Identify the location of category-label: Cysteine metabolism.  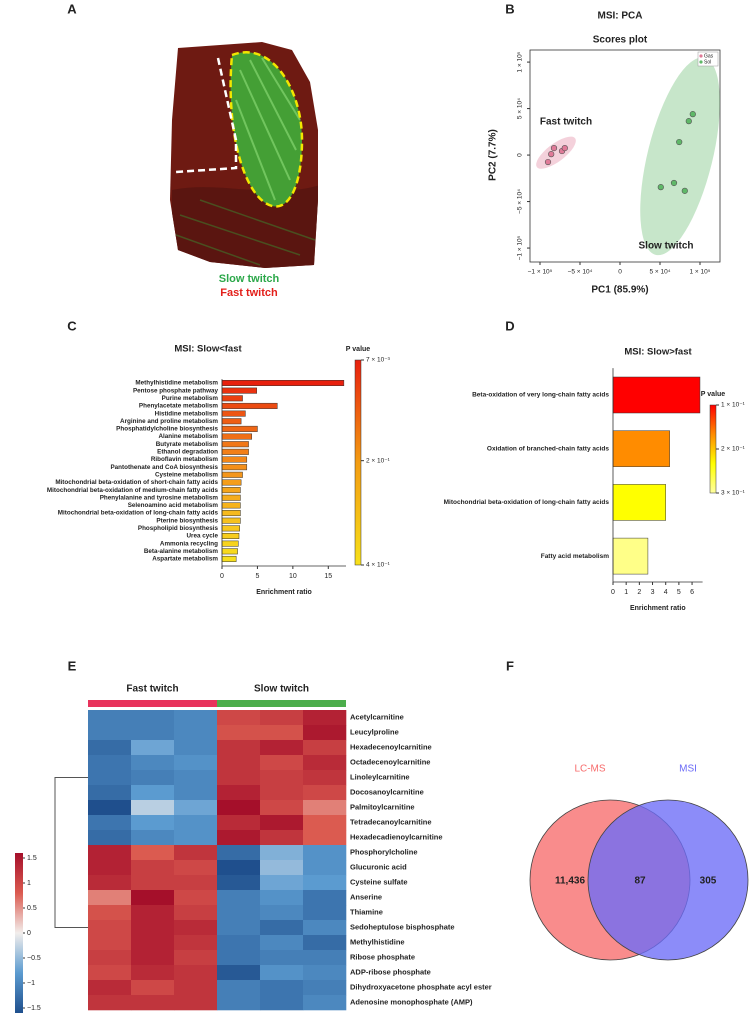
(186, 474).